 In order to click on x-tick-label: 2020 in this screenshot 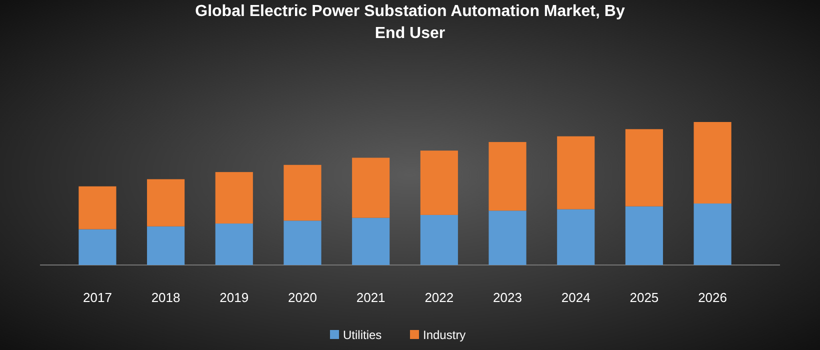, I will do `click(302, 297)`.